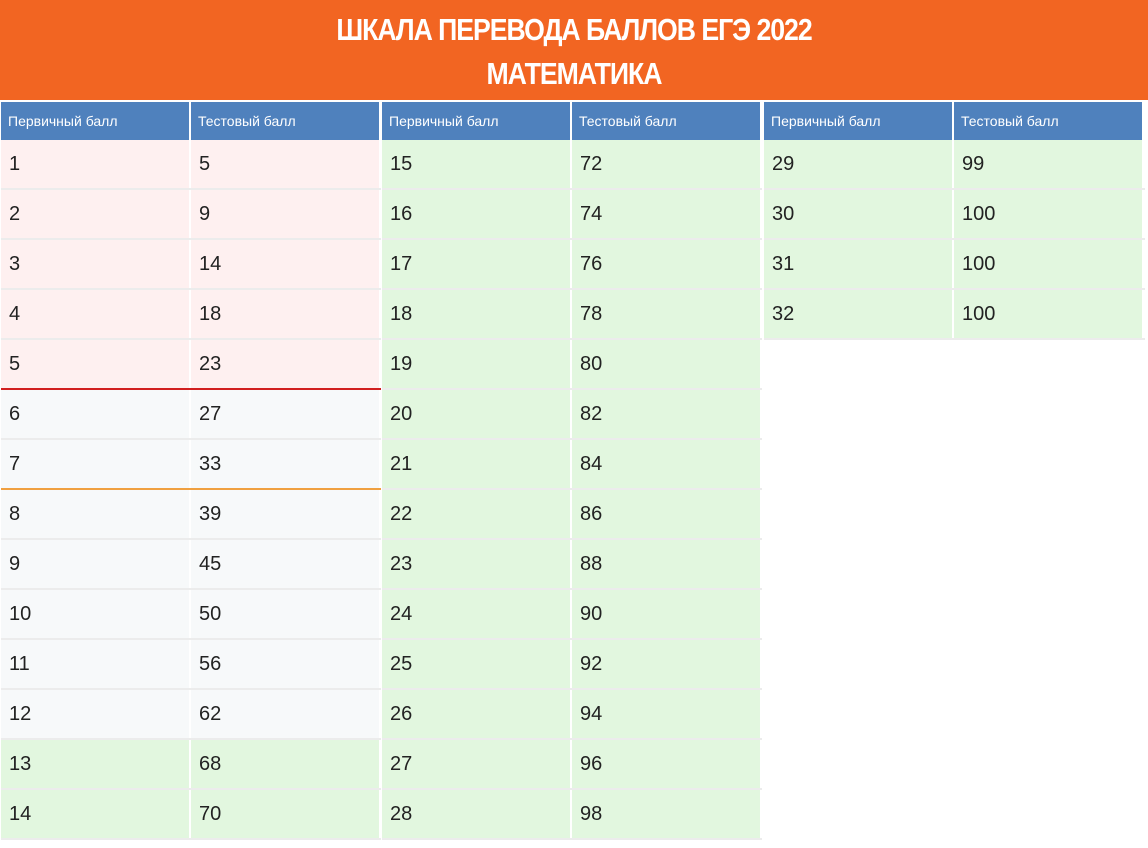  I want to click on test-score-cell: 50, so click(286, 614).